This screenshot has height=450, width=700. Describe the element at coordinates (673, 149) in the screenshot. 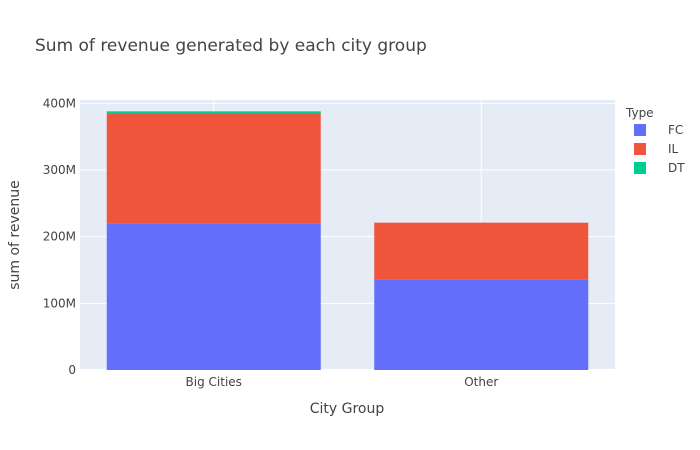

I see `legend-label-il: IL` at that location.